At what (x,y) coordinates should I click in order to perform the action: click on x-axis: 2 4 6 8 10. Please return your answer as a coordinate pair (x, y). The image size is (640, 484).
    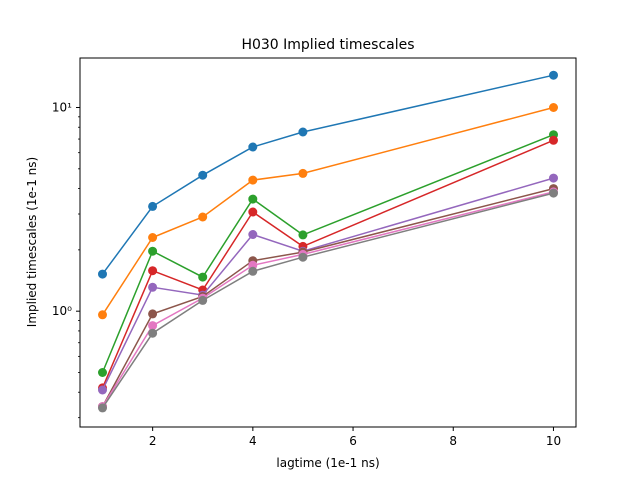
    Looking at the image, I should click on (355, 437).